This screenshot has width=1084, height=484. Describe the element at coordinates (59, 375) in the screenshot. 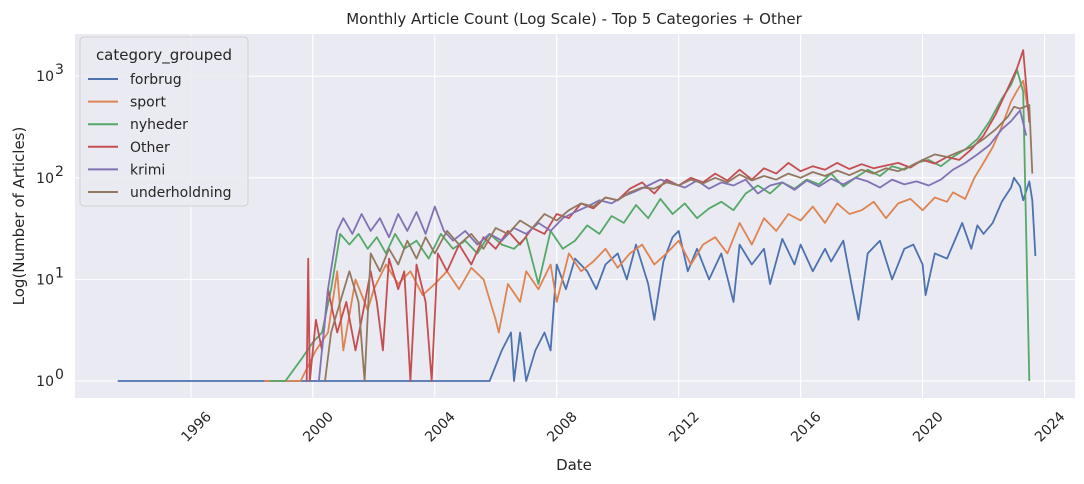

I see `y-tick-exponent: 0` at that location.